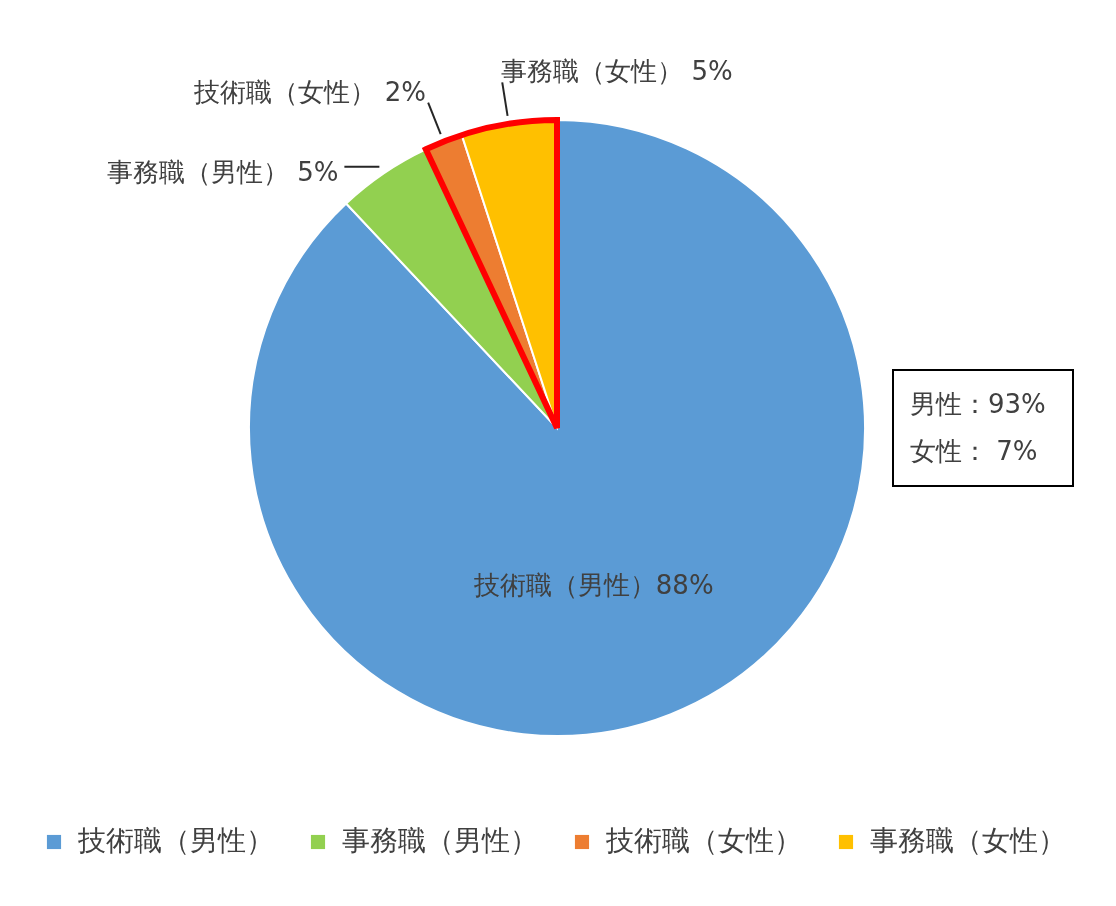 This screenshot has width=1116, height=906. Describe the element at coordinates (175, 840) in the screenshot. I see `legend-label: 技術職（男性）` at that location.